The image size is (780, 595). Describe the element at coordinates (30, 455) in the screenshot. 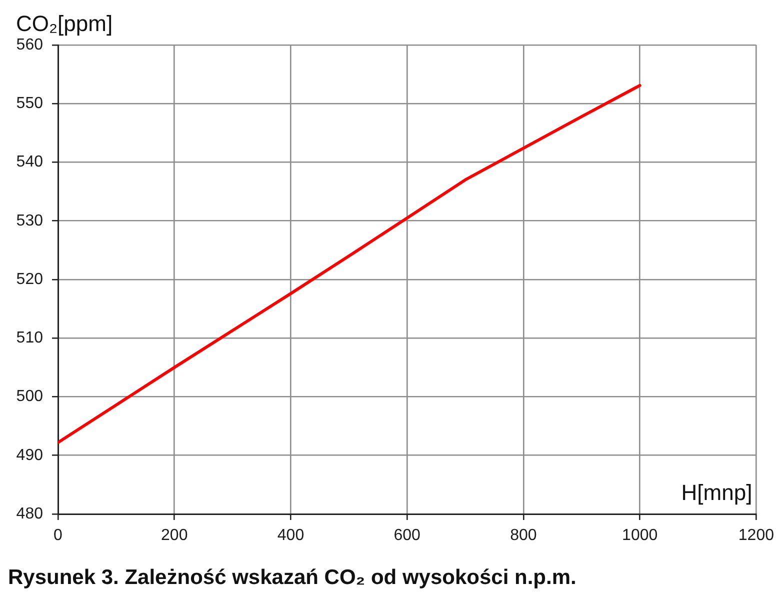

I see `y-tick-label: 490` at that location.